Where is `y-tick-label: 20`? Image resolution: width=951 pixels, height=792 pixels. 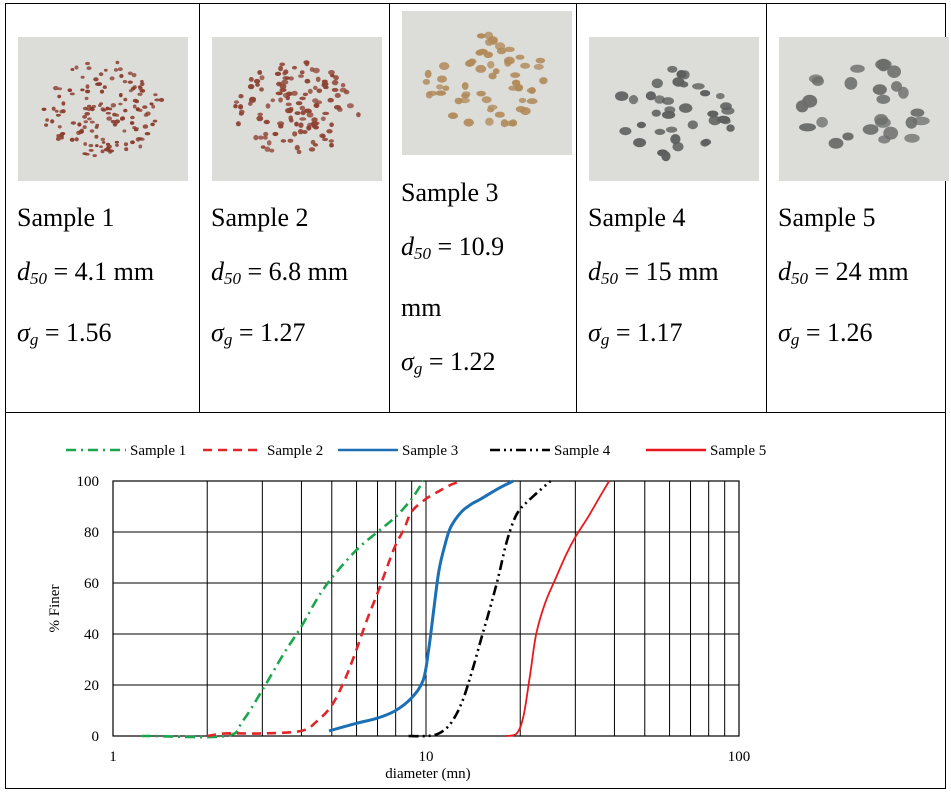
y-tick-label: 20 is located at coordinates (91, 686).